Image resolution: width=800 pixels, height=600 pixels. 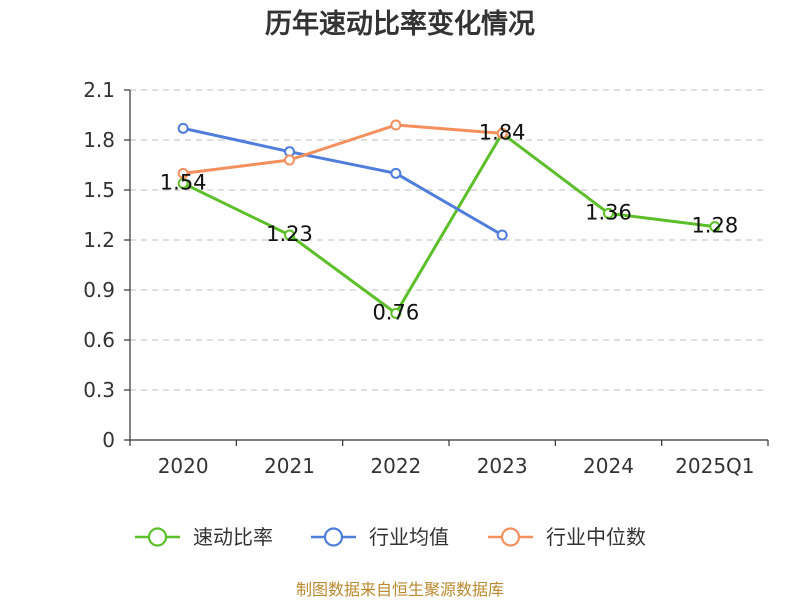 What do you see at coordinates (233, 537) in the screenshot?
I see `legend-label: 速动比率` at bounding box center [233, 537].